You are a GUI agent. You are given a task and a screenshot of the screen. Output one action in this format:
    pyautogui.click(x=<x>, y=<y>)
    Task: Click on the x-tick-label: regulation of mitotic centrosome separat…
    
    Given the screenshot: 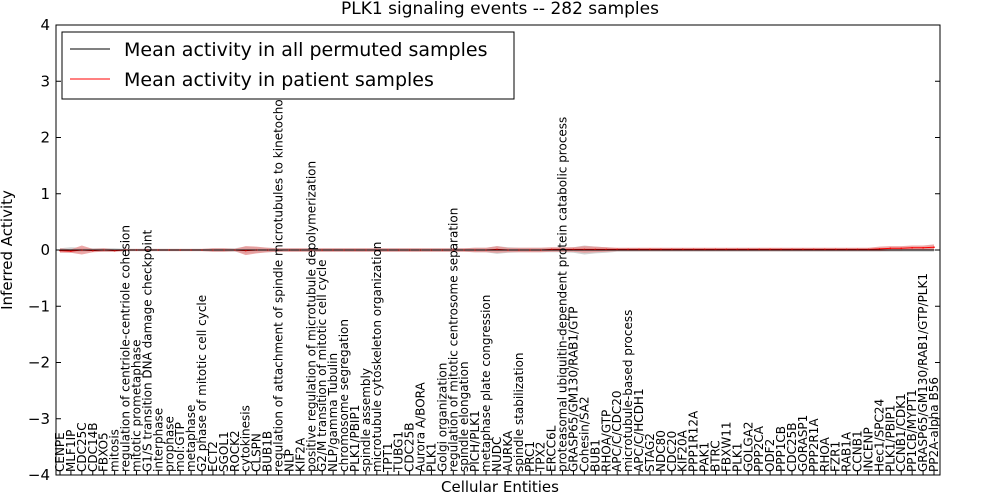 What is the action you would take?
    pyautogui.click(x=453, y=340)
    